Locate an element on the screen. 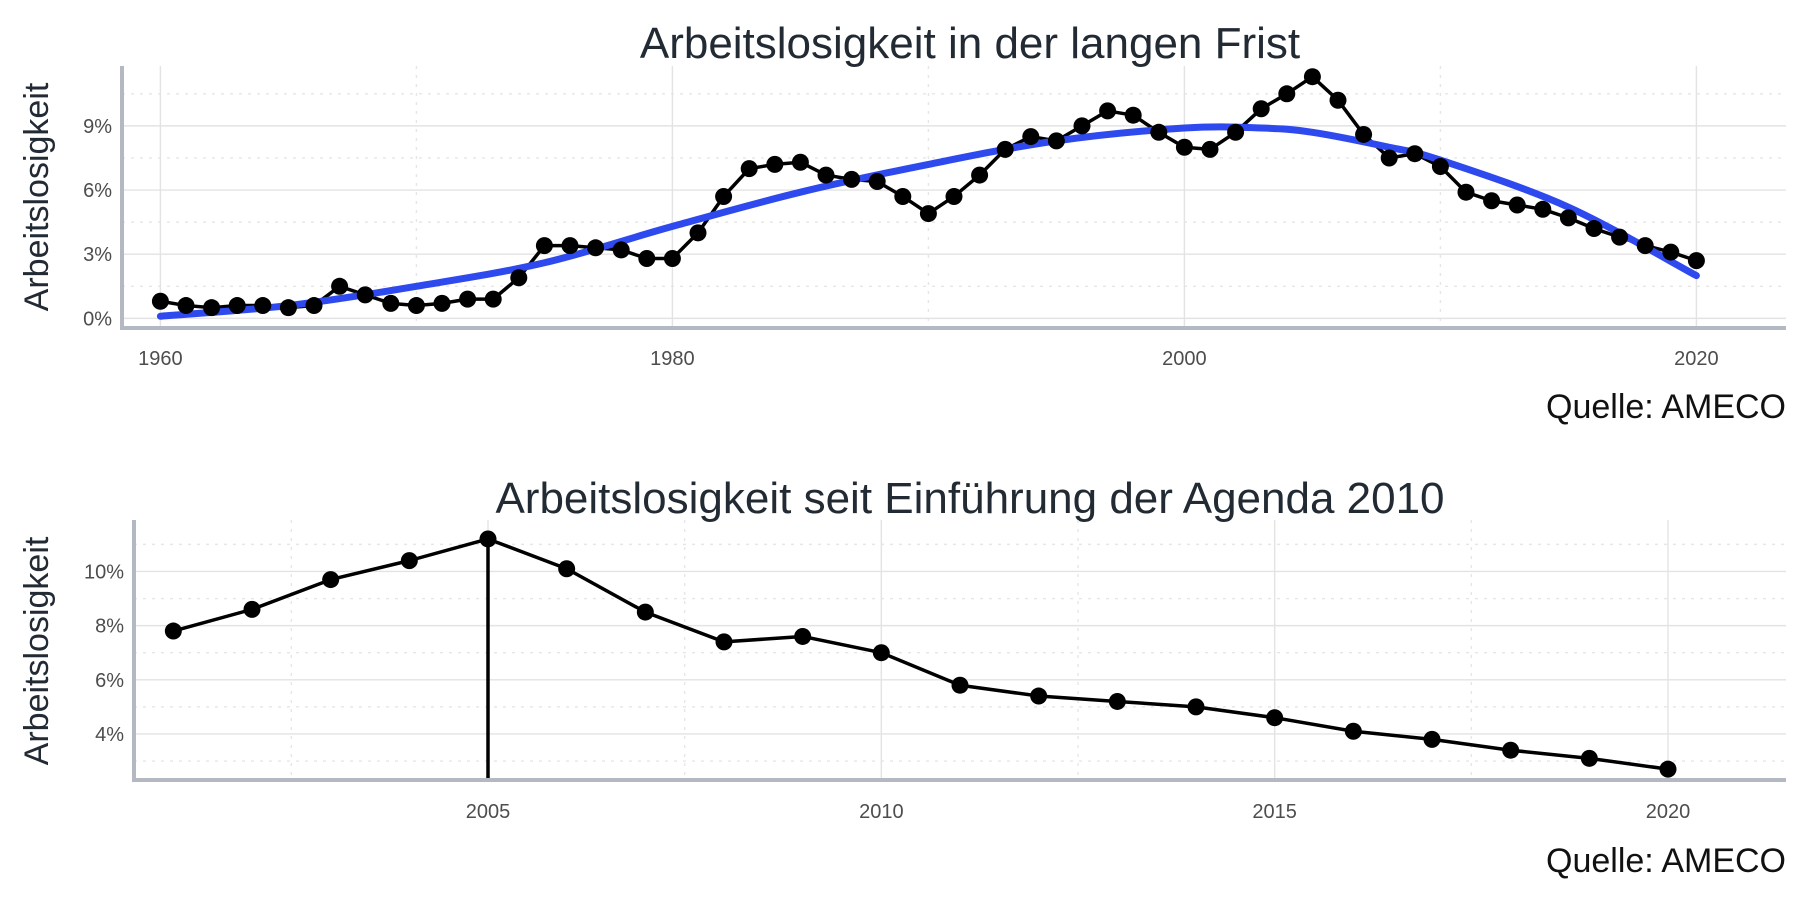 The image size is (1800, 900). y-tick-label: 9% is located at coordinates (97, 127).